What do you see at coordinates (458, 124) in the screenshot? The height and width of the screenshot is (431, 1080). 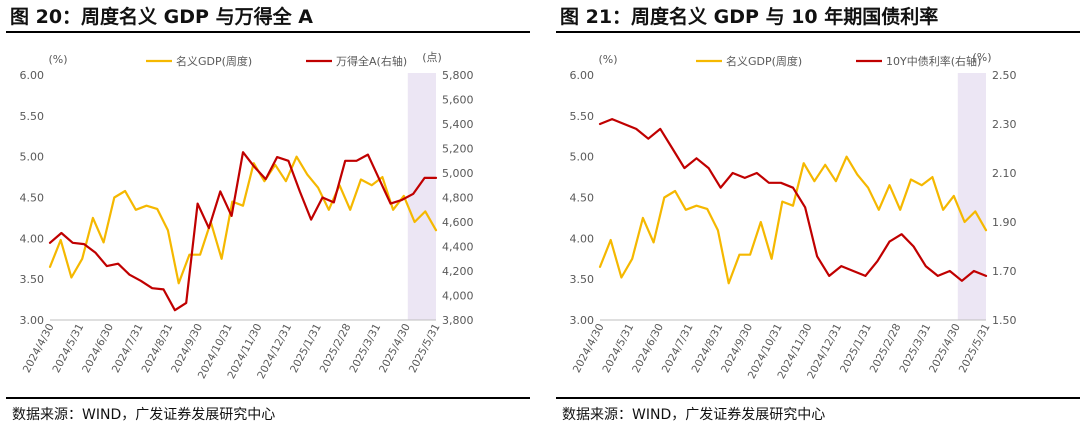 I see `right-axis-tick: 5,400` at bounding box center [458, 124].